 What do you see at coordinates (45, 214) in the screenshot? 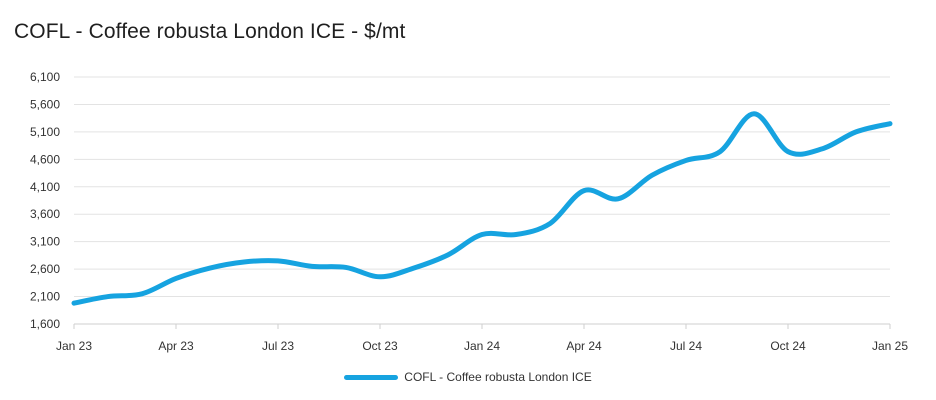
I see `y-tick-label: 3,600` at bounding box center [45, 214].